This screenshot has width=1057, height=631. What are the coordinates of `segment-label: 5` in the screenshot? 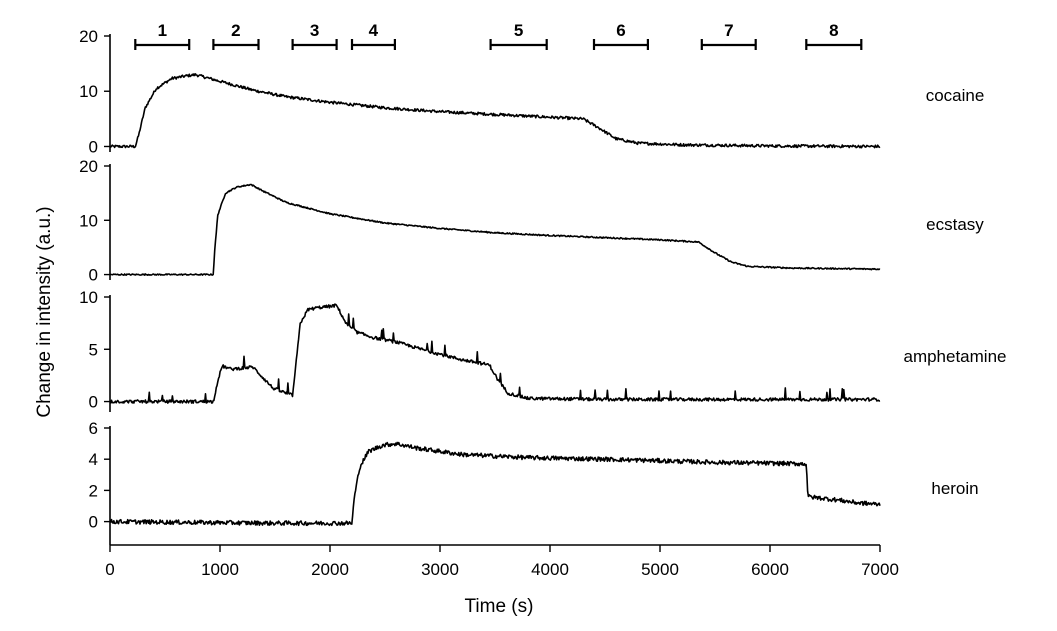 It's located at (518, 30).